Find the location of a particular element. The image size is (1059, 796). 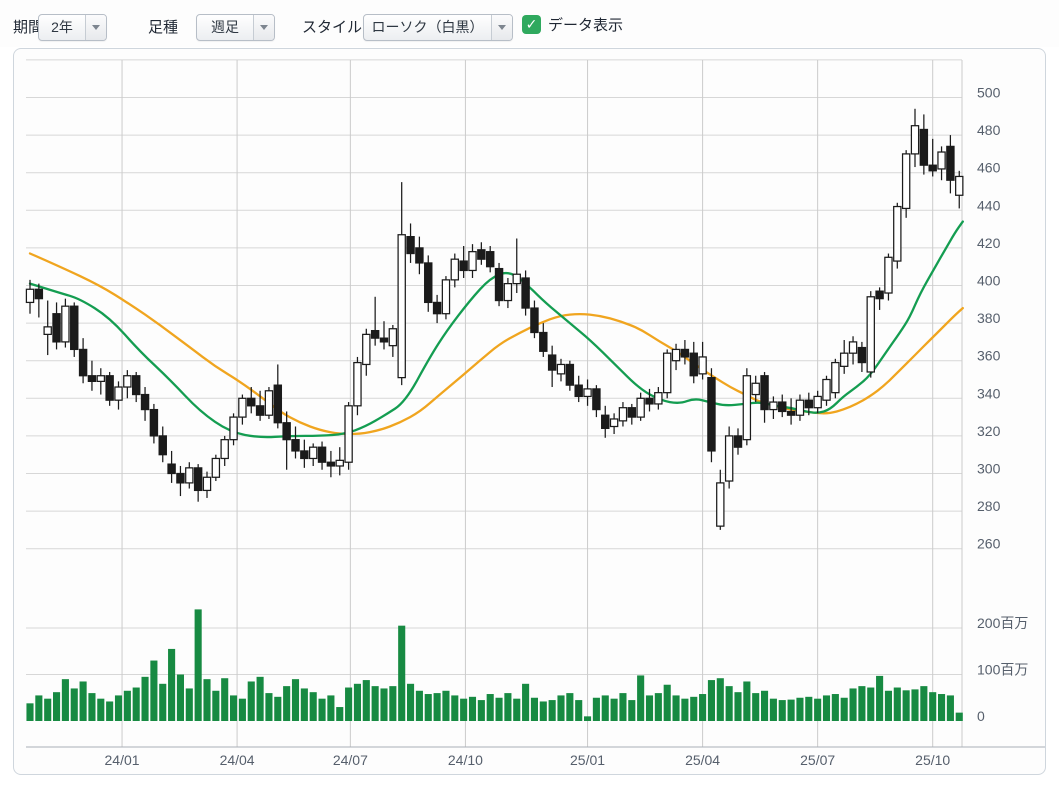

period-select-dropdown-button is located at coordinates (95, 27).